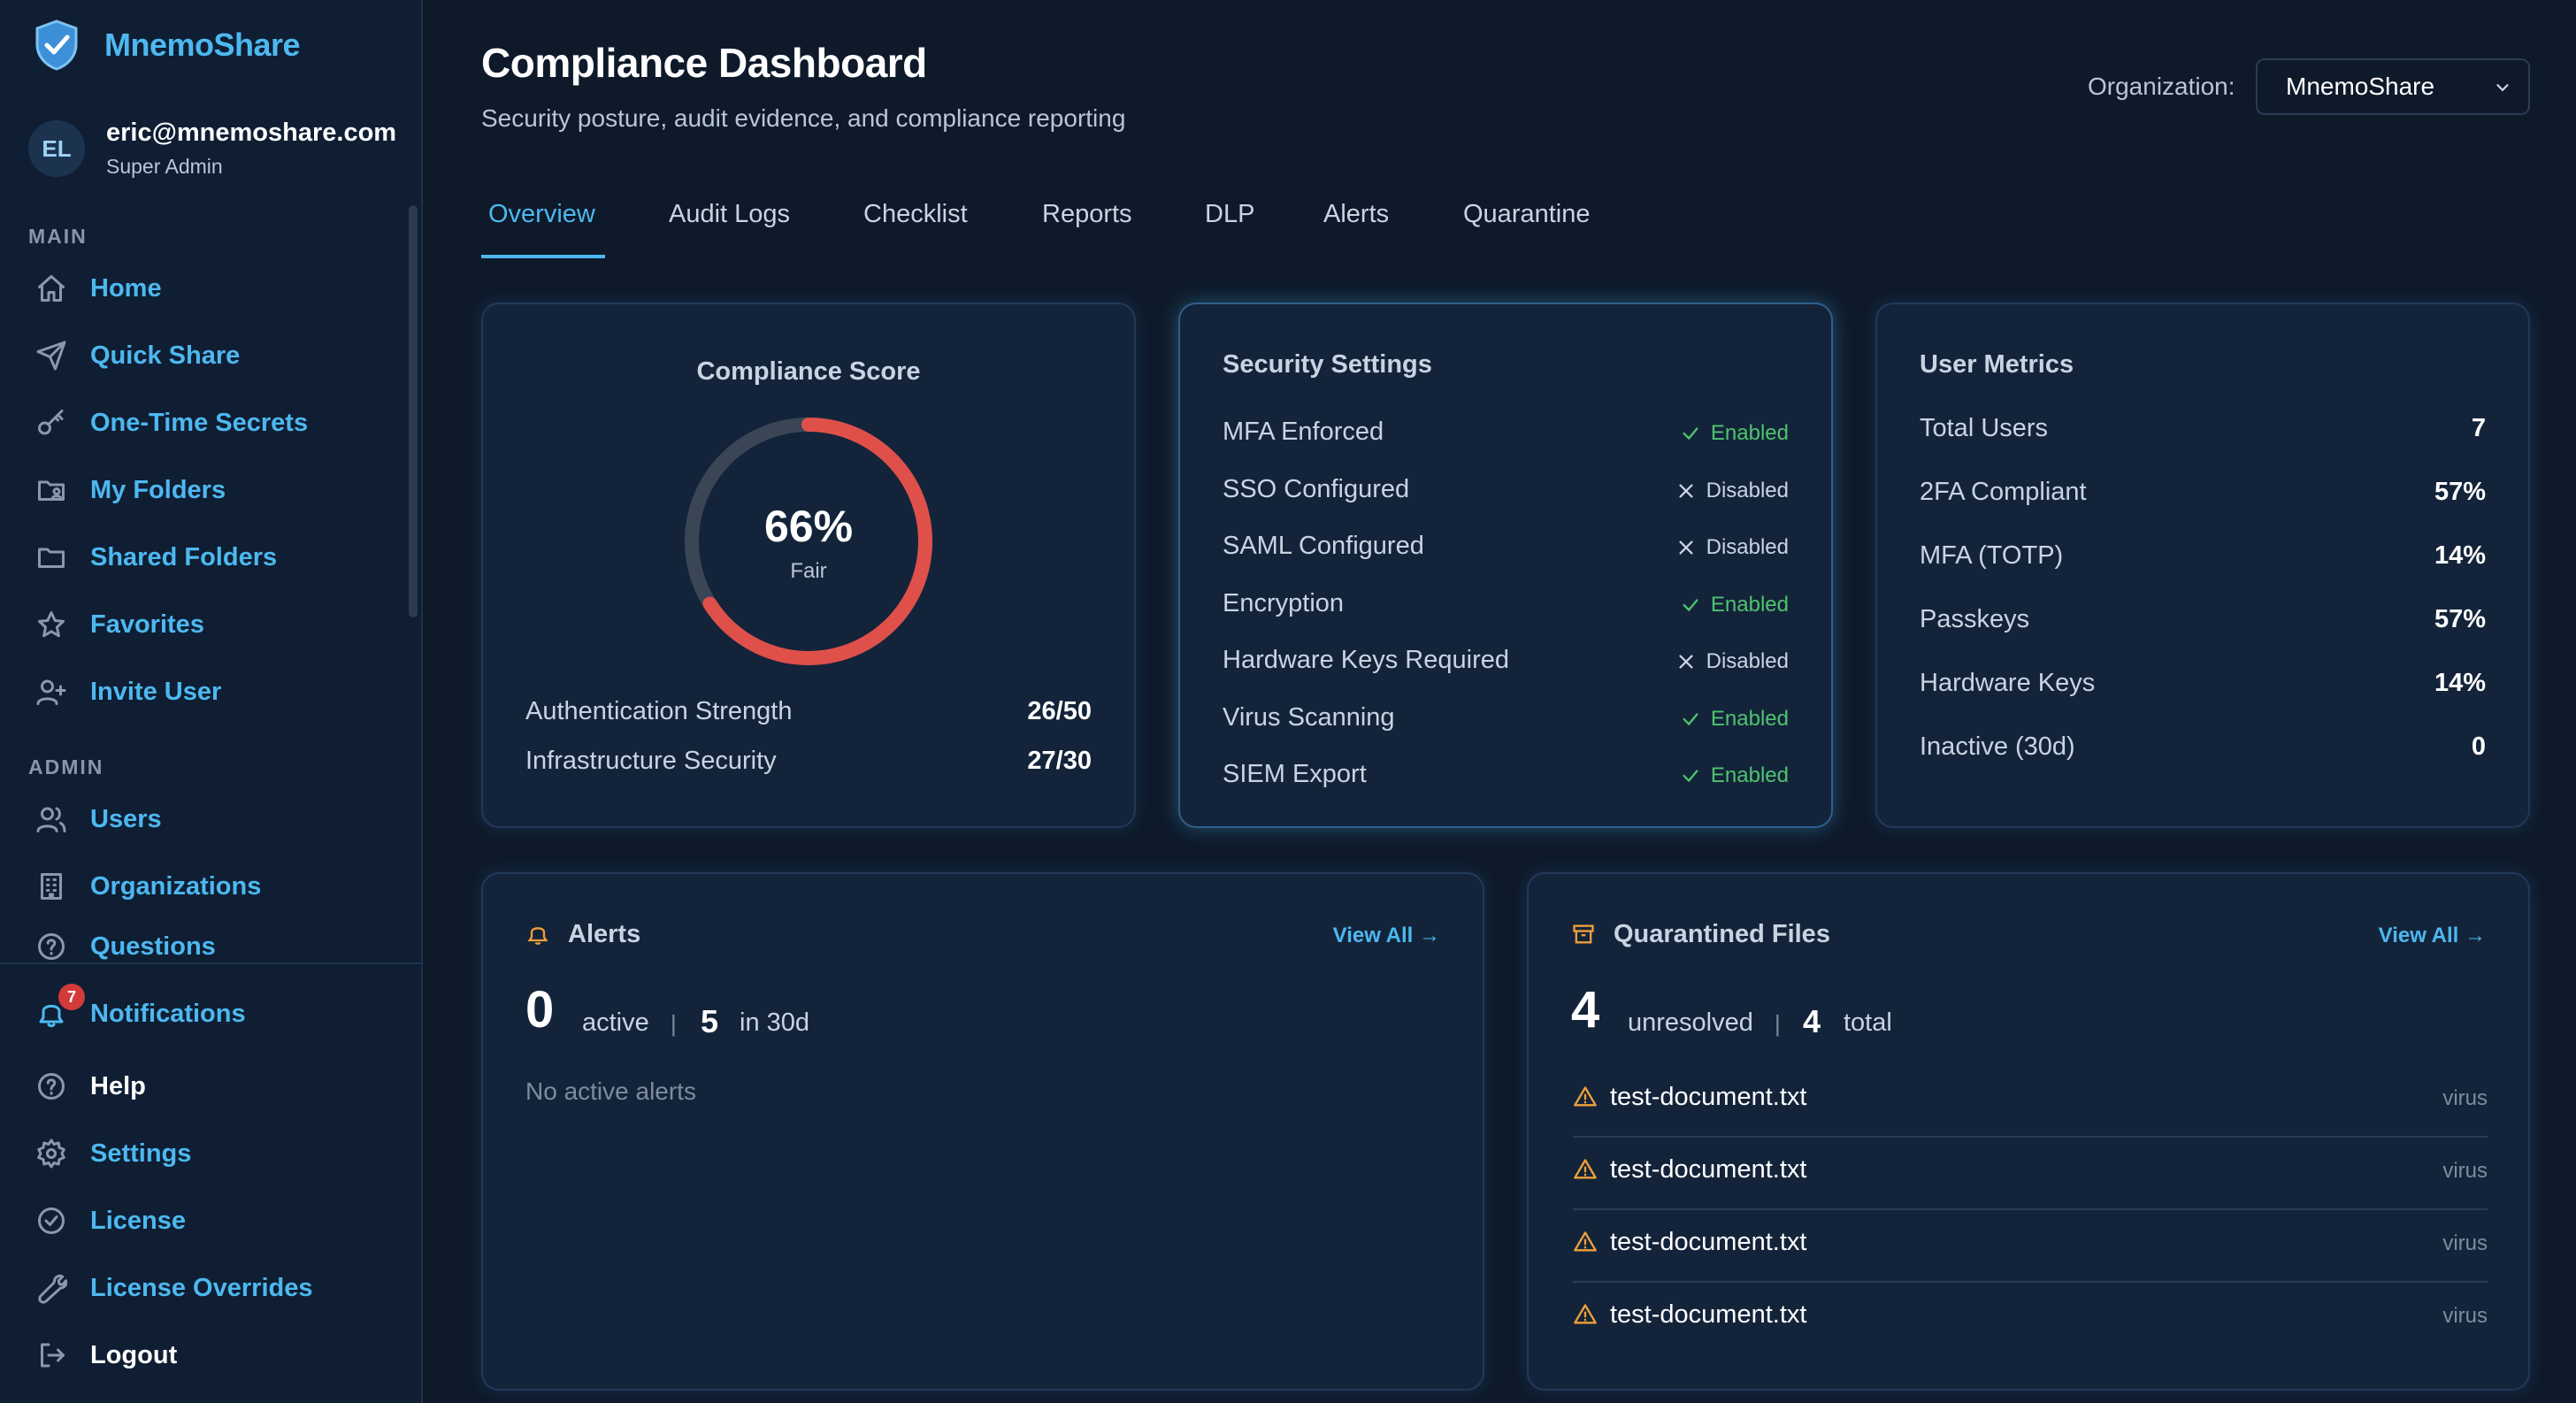  I want to click on notification-count-badge: 7, so click(71, 997).